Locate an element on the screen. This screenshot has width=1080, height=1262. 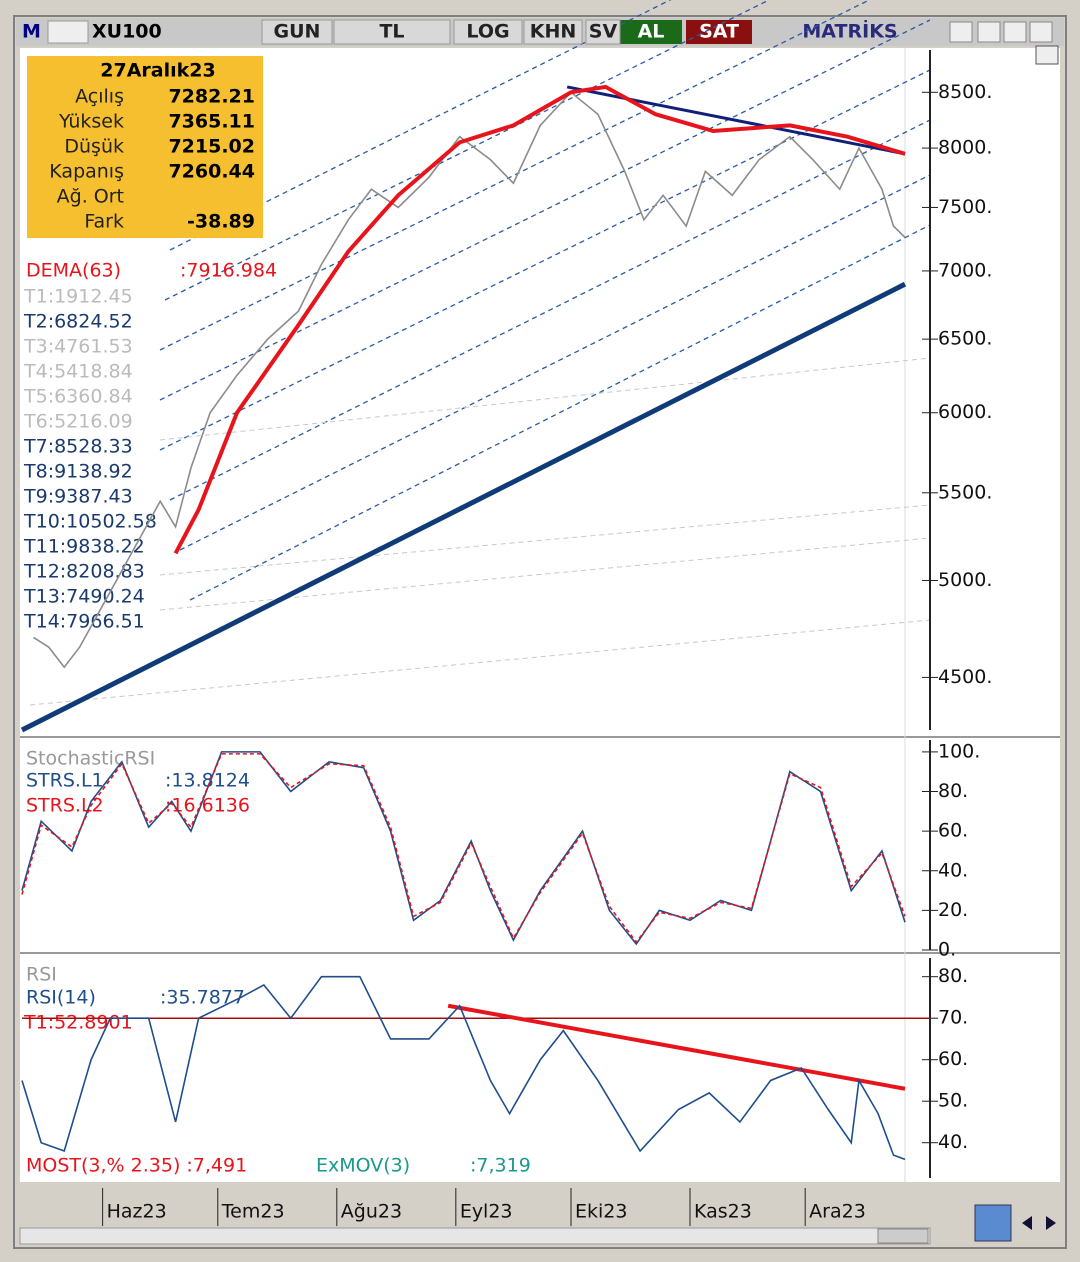
symbol: XU100 is located at coordinates (127, 32).